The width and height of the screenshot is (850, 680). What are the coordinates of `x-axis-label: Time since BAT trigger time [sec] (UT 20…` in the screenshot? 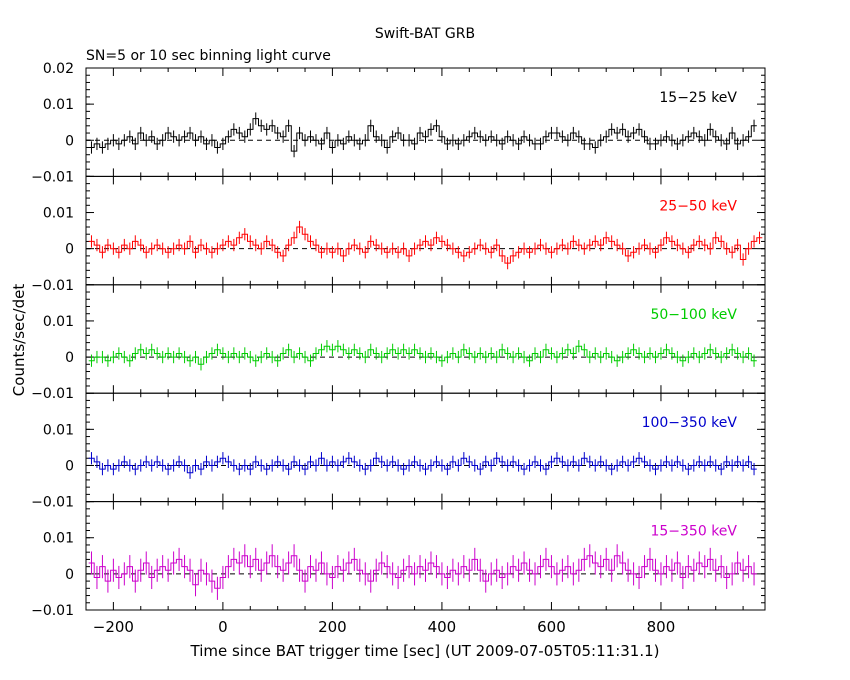 It's located at (425, 651).